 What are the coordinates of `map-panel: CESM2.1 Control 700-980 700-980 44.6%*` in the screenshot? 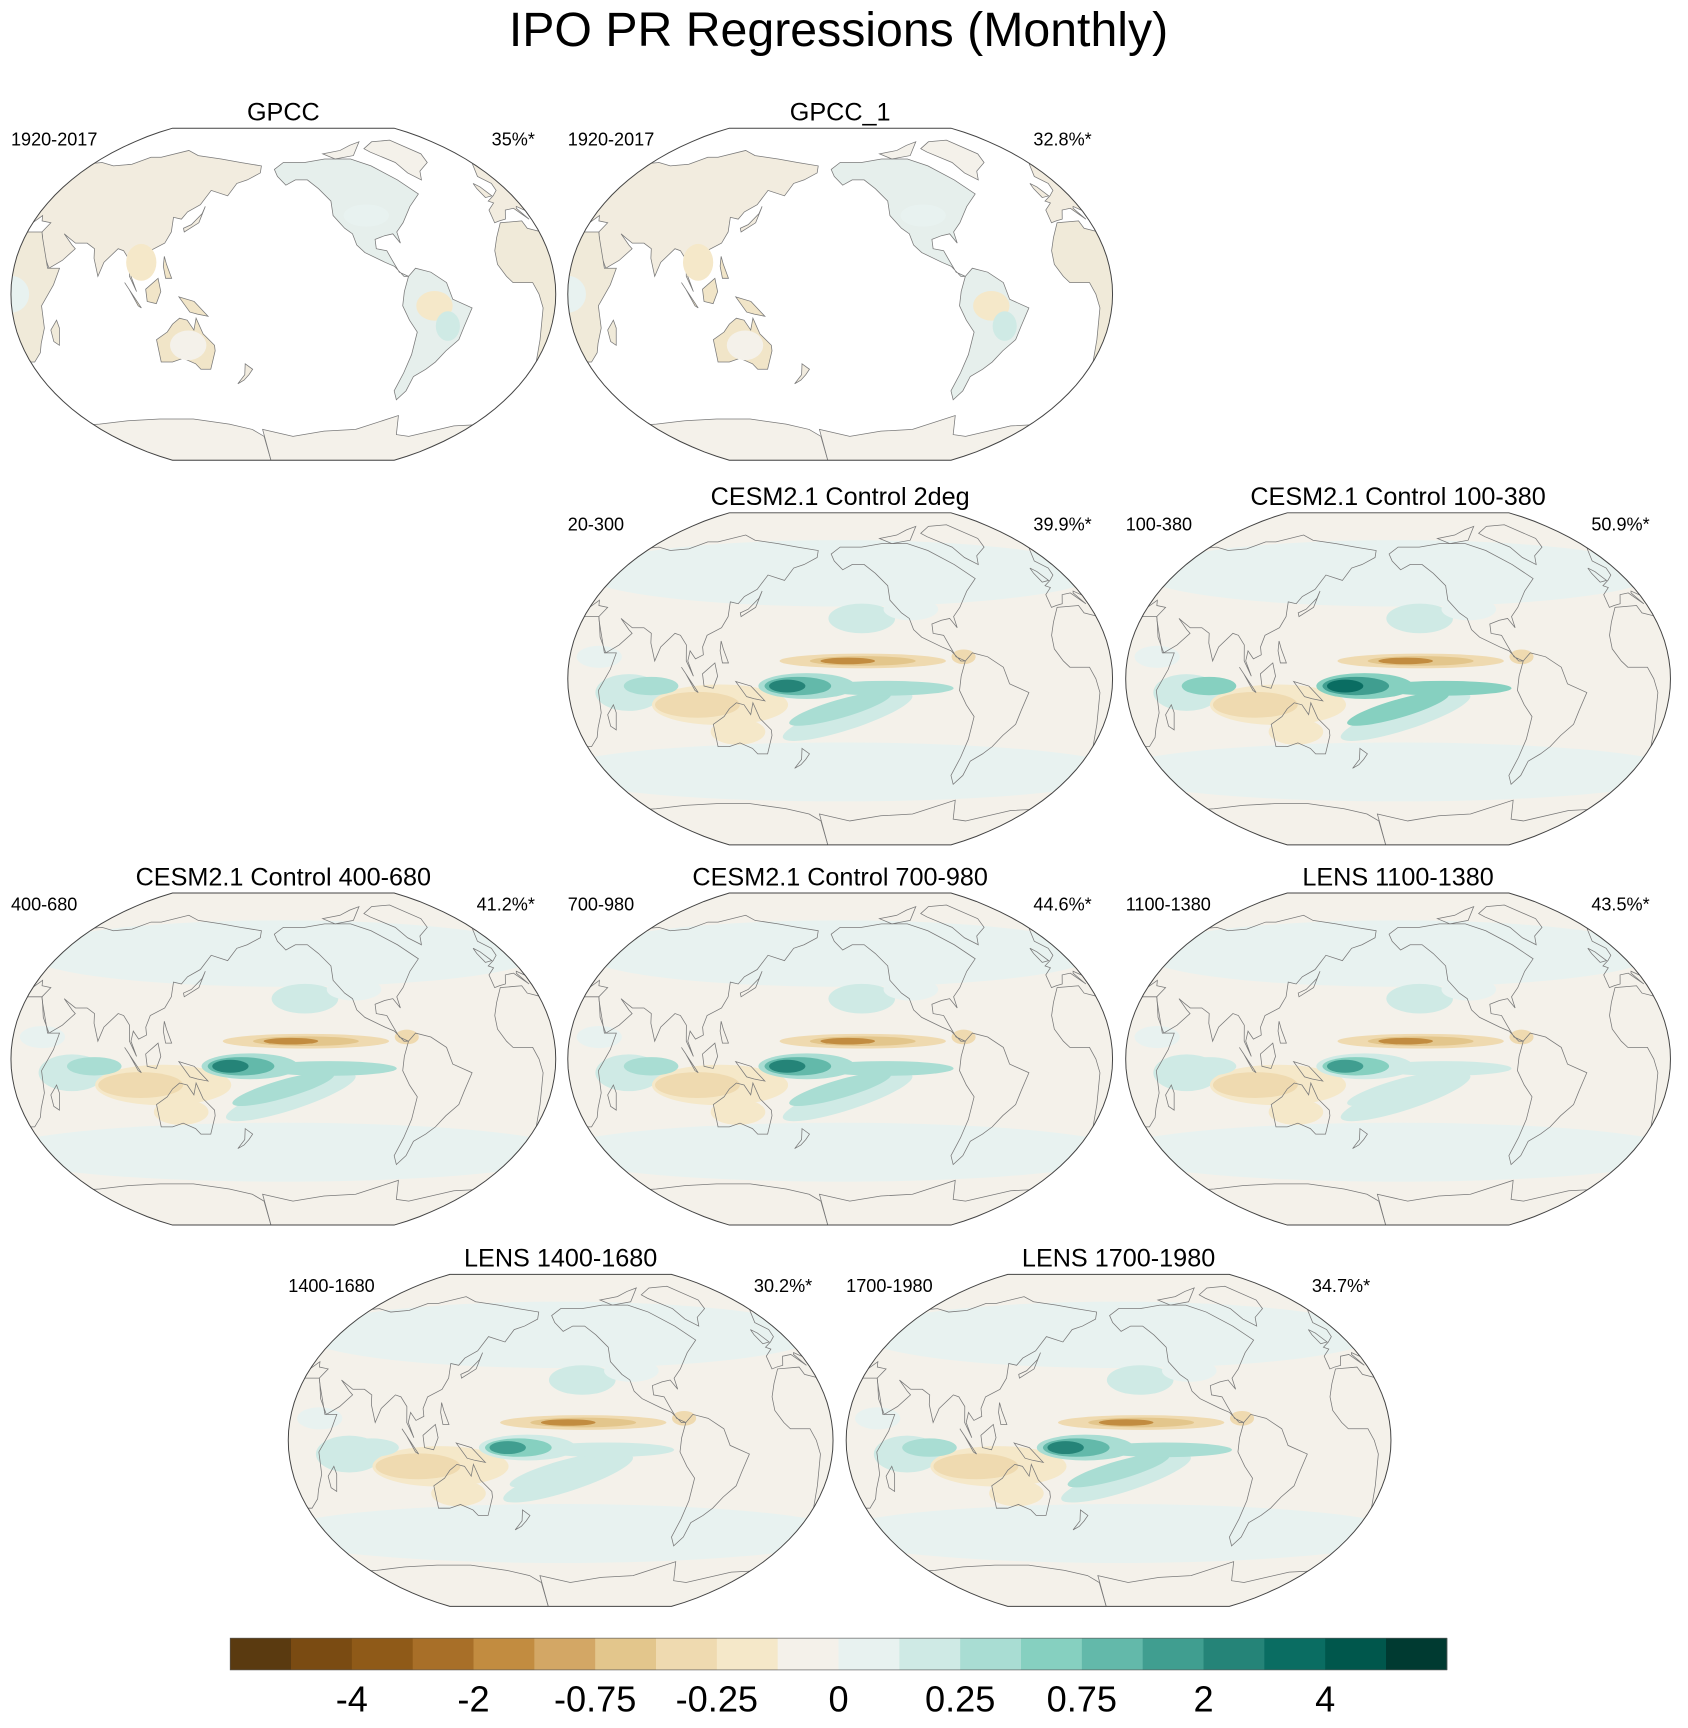 It's located at (840, 1044).